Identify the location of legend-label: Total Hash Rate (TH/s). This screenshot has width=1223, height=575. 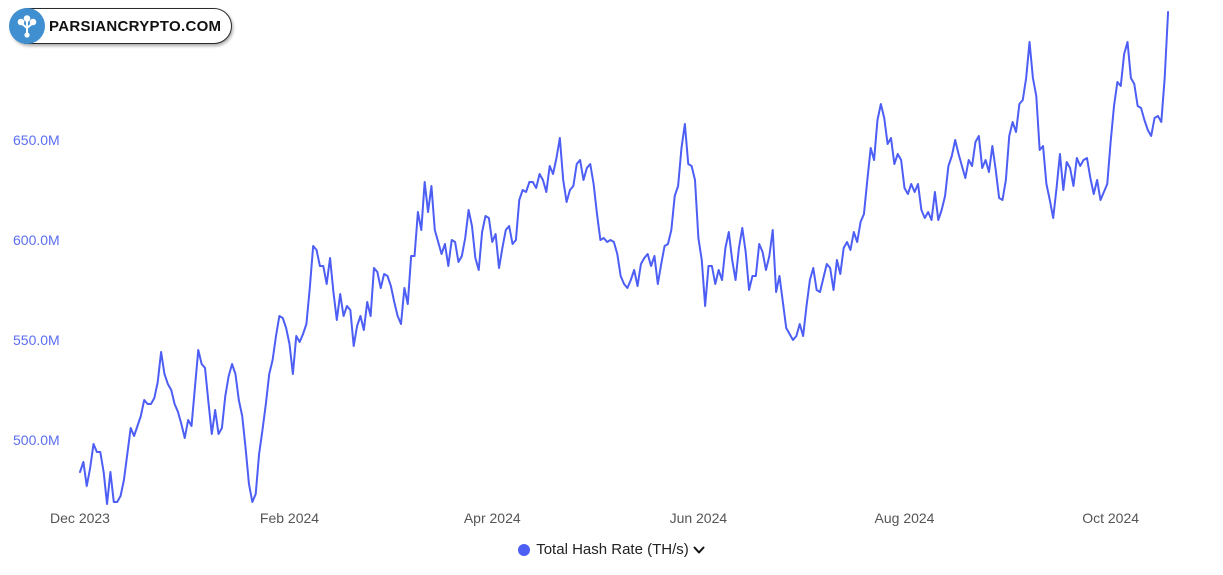
(612, 549).